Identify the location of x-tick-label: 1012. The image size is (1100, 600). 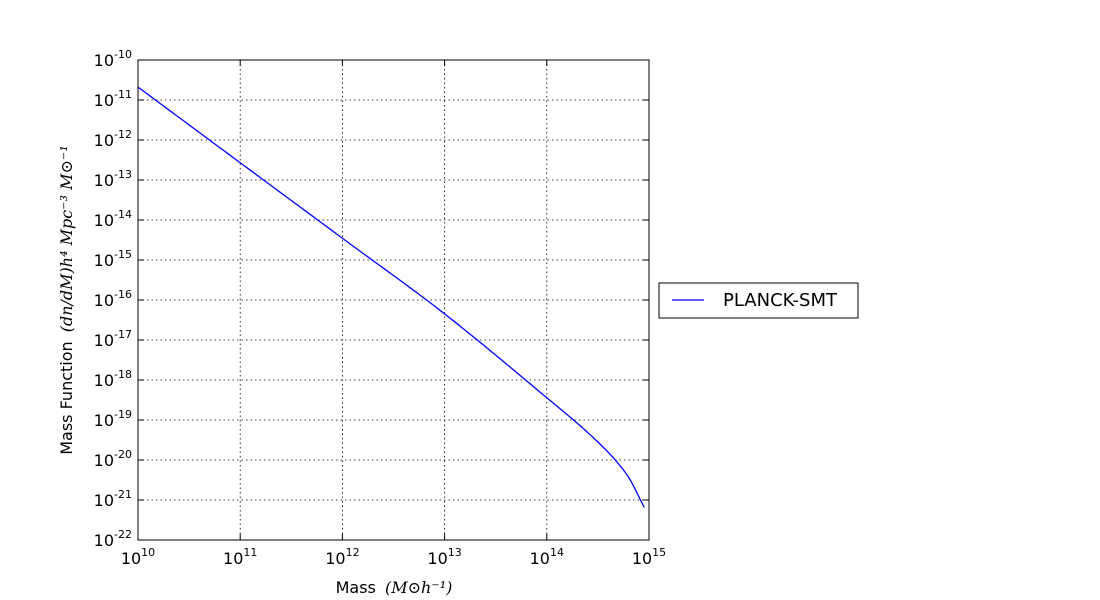
(342, 557).